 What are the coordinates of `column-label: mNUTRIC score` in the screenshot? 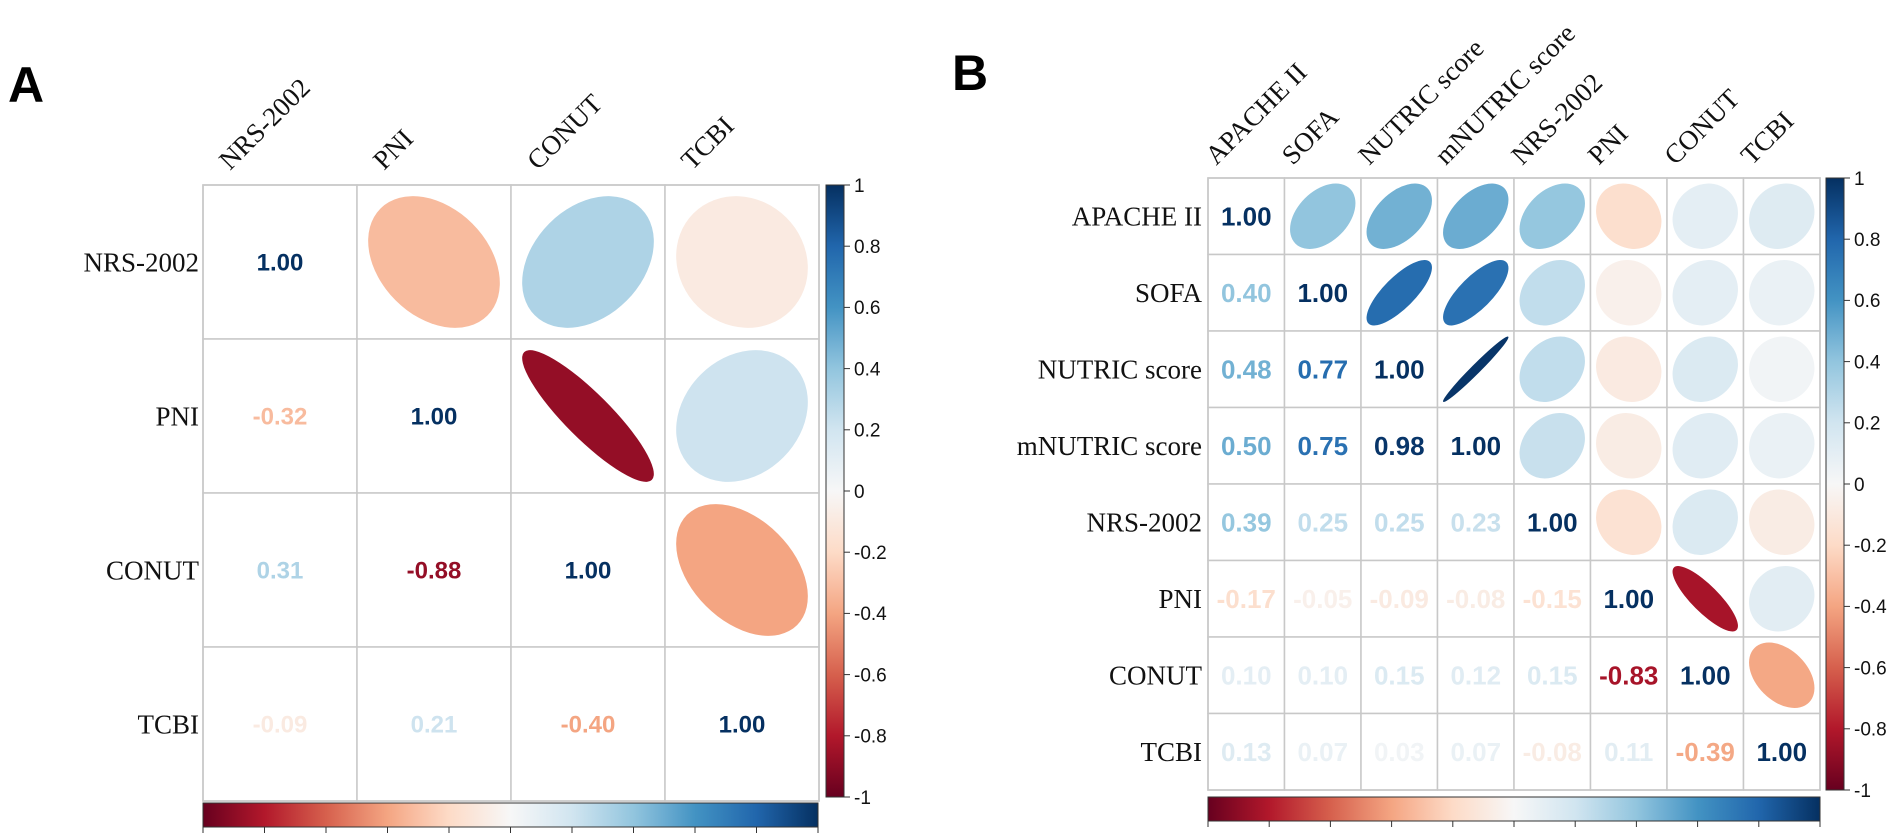 It's located at (1505, 94).